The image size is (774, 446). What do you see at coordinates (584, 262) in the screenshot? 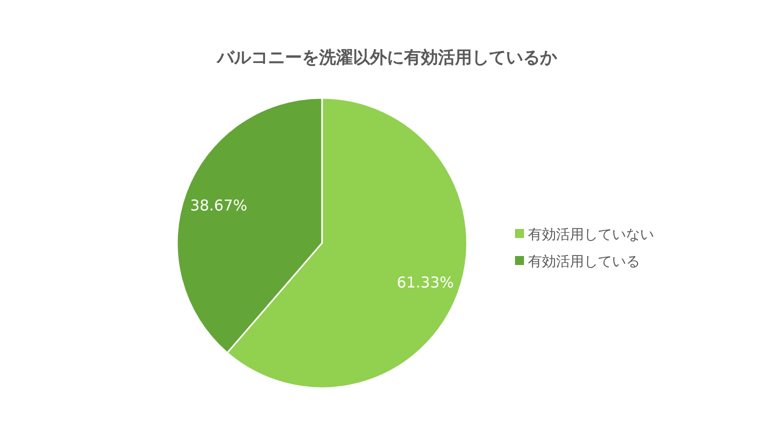
I see `legend-label: 有効活用している` at bounding box center [584, 262].